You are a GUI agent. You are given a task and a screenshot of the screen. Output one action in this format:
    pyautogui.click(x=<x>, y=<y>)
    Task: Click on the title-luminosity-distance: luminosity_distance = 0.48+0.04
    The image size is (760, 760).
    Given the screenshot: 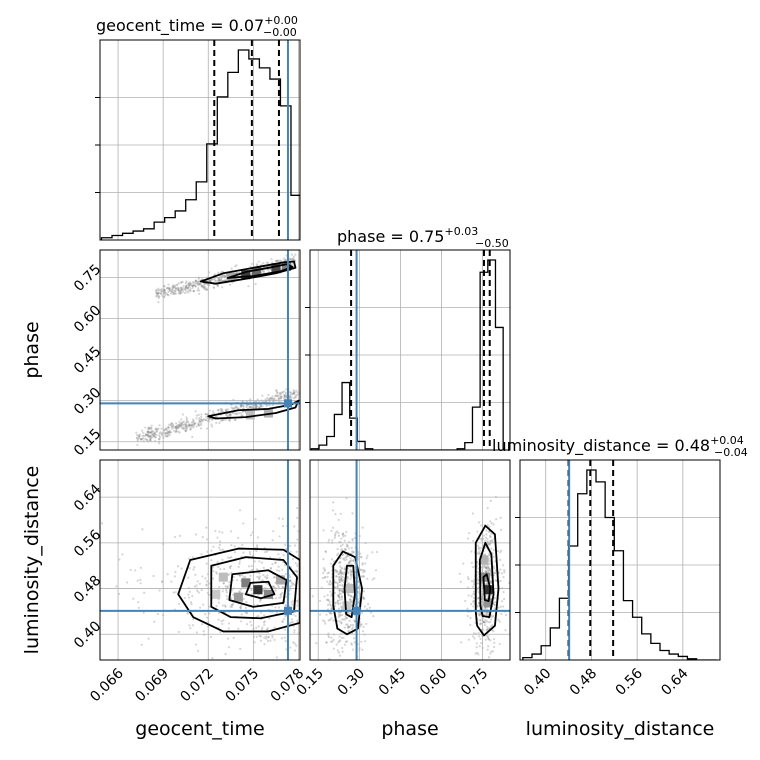 What is the action you would take?
    pyautogui.click(x=618, y=445)
    